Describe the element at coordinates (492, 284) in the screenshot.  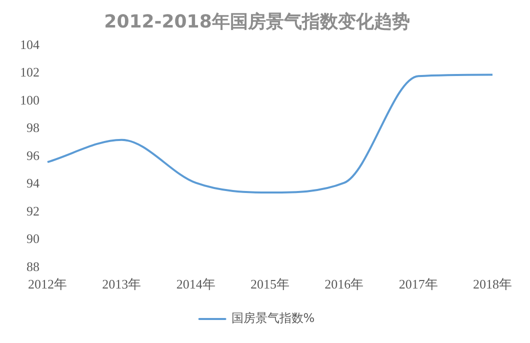
I see `x-tick-label: 2018年` at that location.